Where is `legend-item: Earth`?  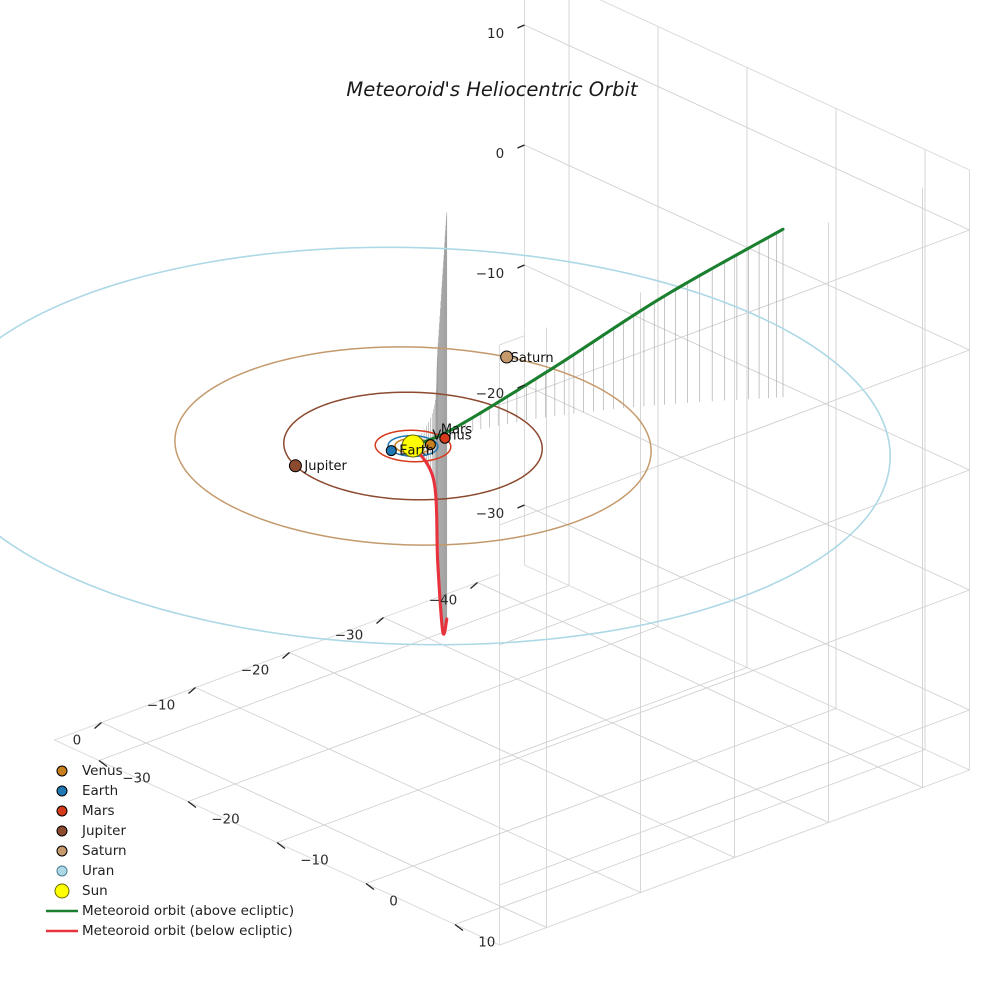 legend-item: Earth is located at coordinates (87, 791).